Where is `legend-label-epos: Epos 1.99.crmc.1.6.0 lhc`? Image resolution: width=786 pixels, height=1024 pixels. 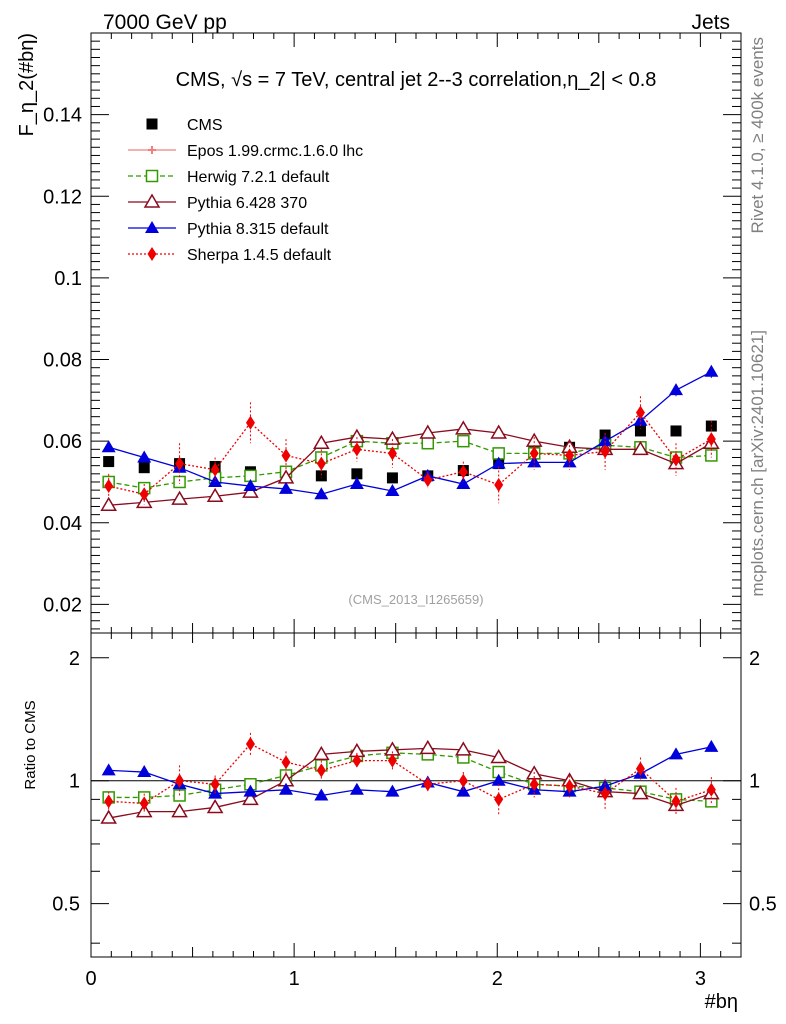
legend-label-epos: Epos 1.99.crmc.1.6.0 lhc is located at coordinates (275, 151).